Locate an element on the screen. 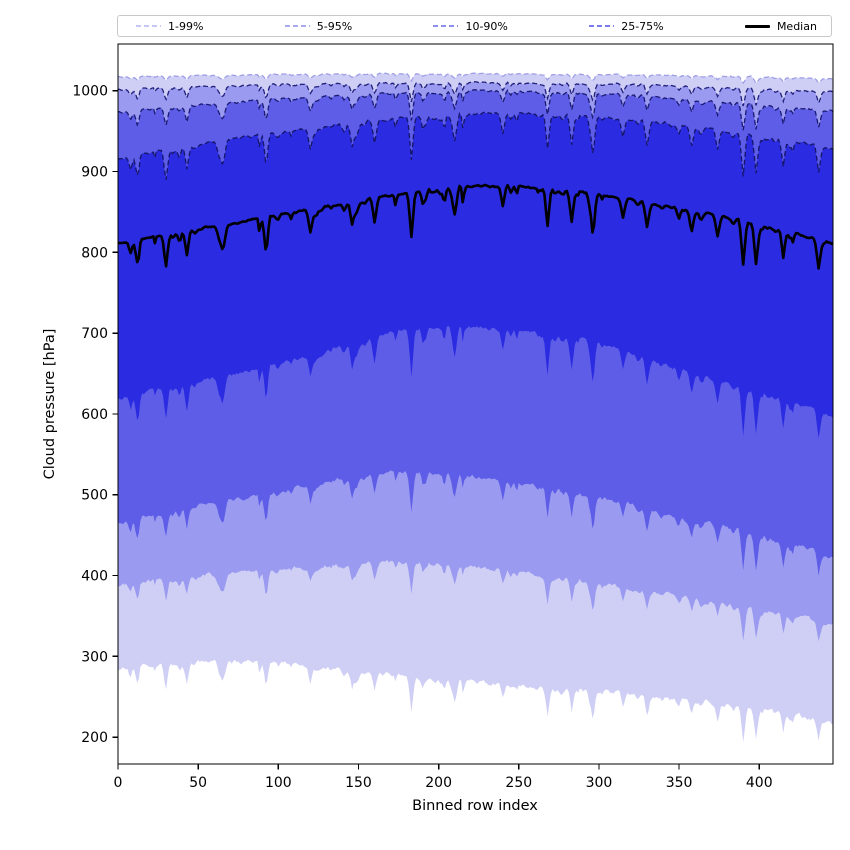 The width and height of the screenshot is (850, 850). x-axis-label: Binned row index is located at coordinates (475, 806).